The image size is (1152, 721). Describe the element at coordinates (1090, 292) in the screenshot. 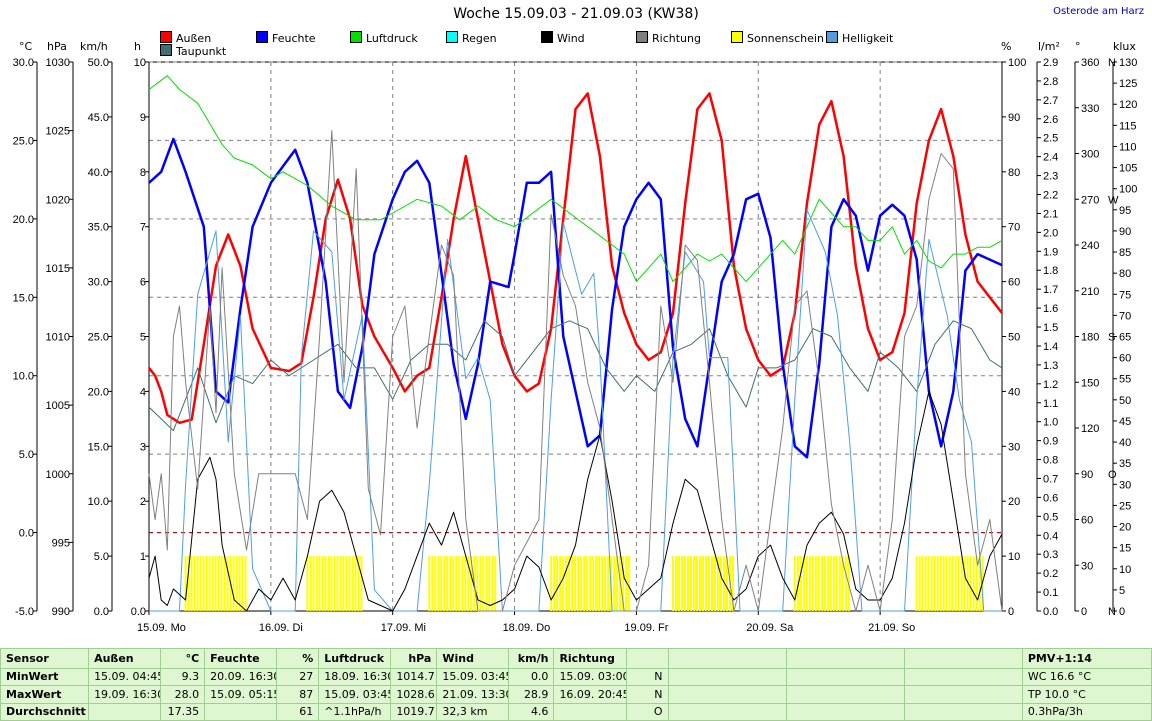

I see `tick-label-direction: 210` at that location.